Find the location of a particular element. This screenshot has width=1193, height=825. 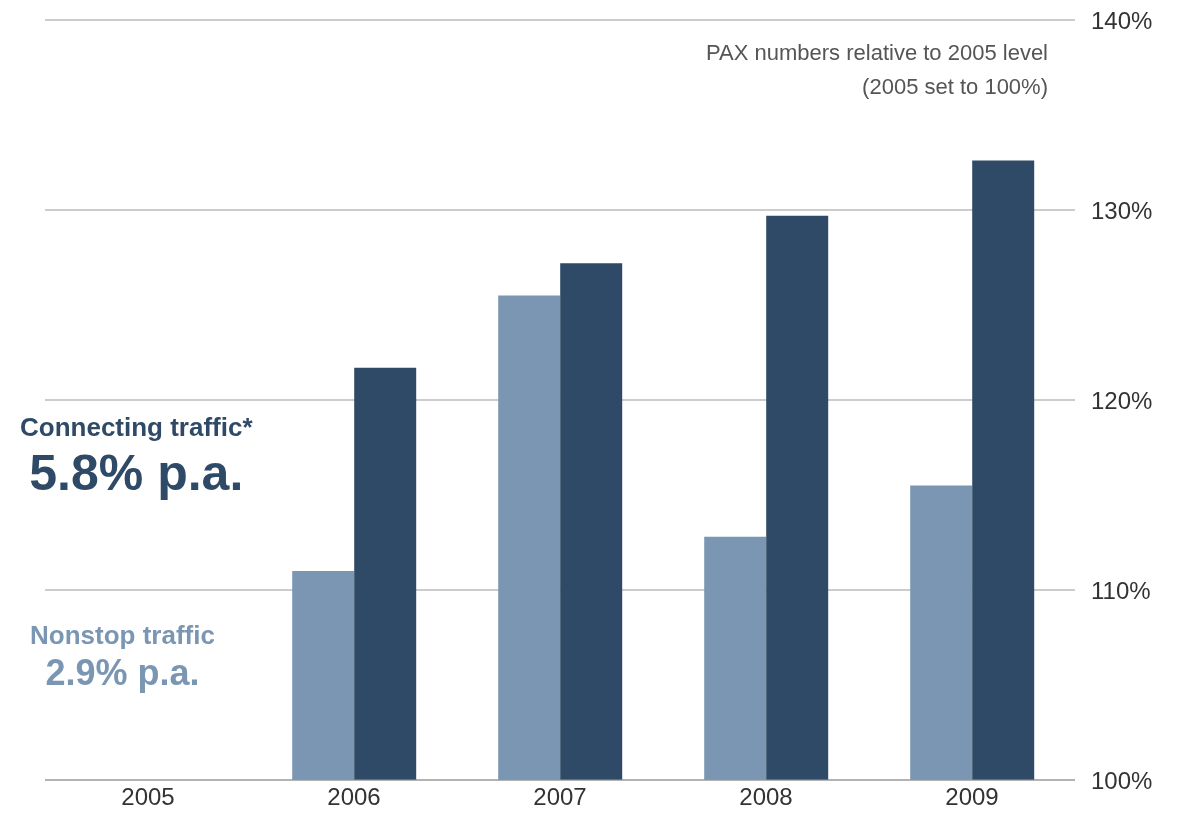

text: Connecting traffic* is located at coordinates (136, 427).